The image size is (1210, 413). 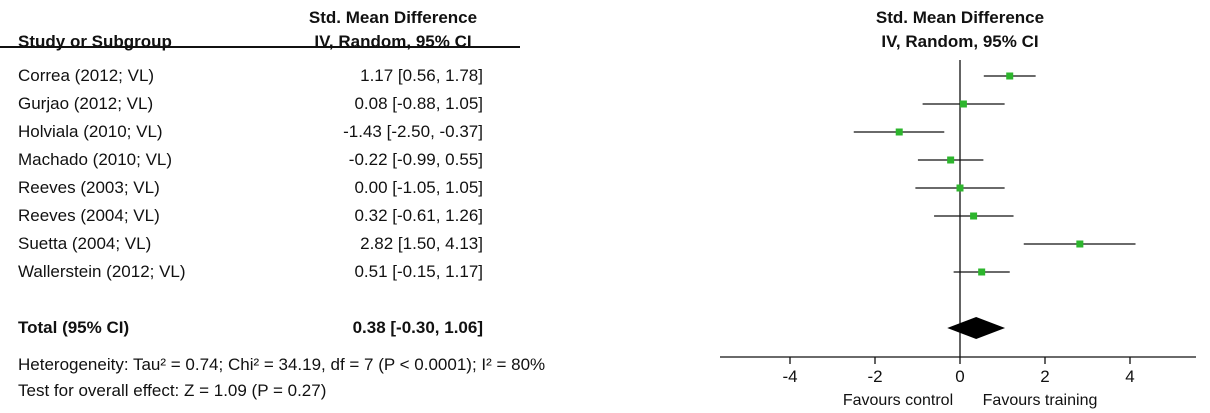 What do you see at coordinates (1129, 376) in the screenshot?
I see `x-tick-label: 4` at bounding box center [1129, 376].